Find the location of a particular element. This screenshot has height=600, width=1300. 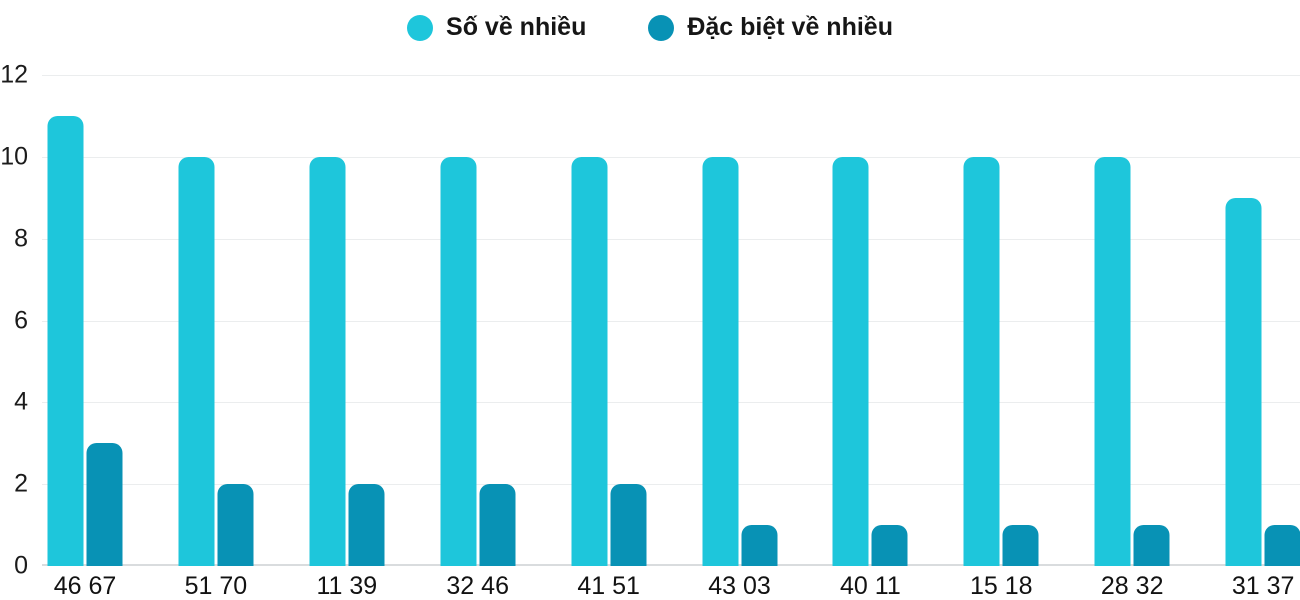

y-axis: 0 2 4 6 8 10 12 is located at coordinates (14, 300).